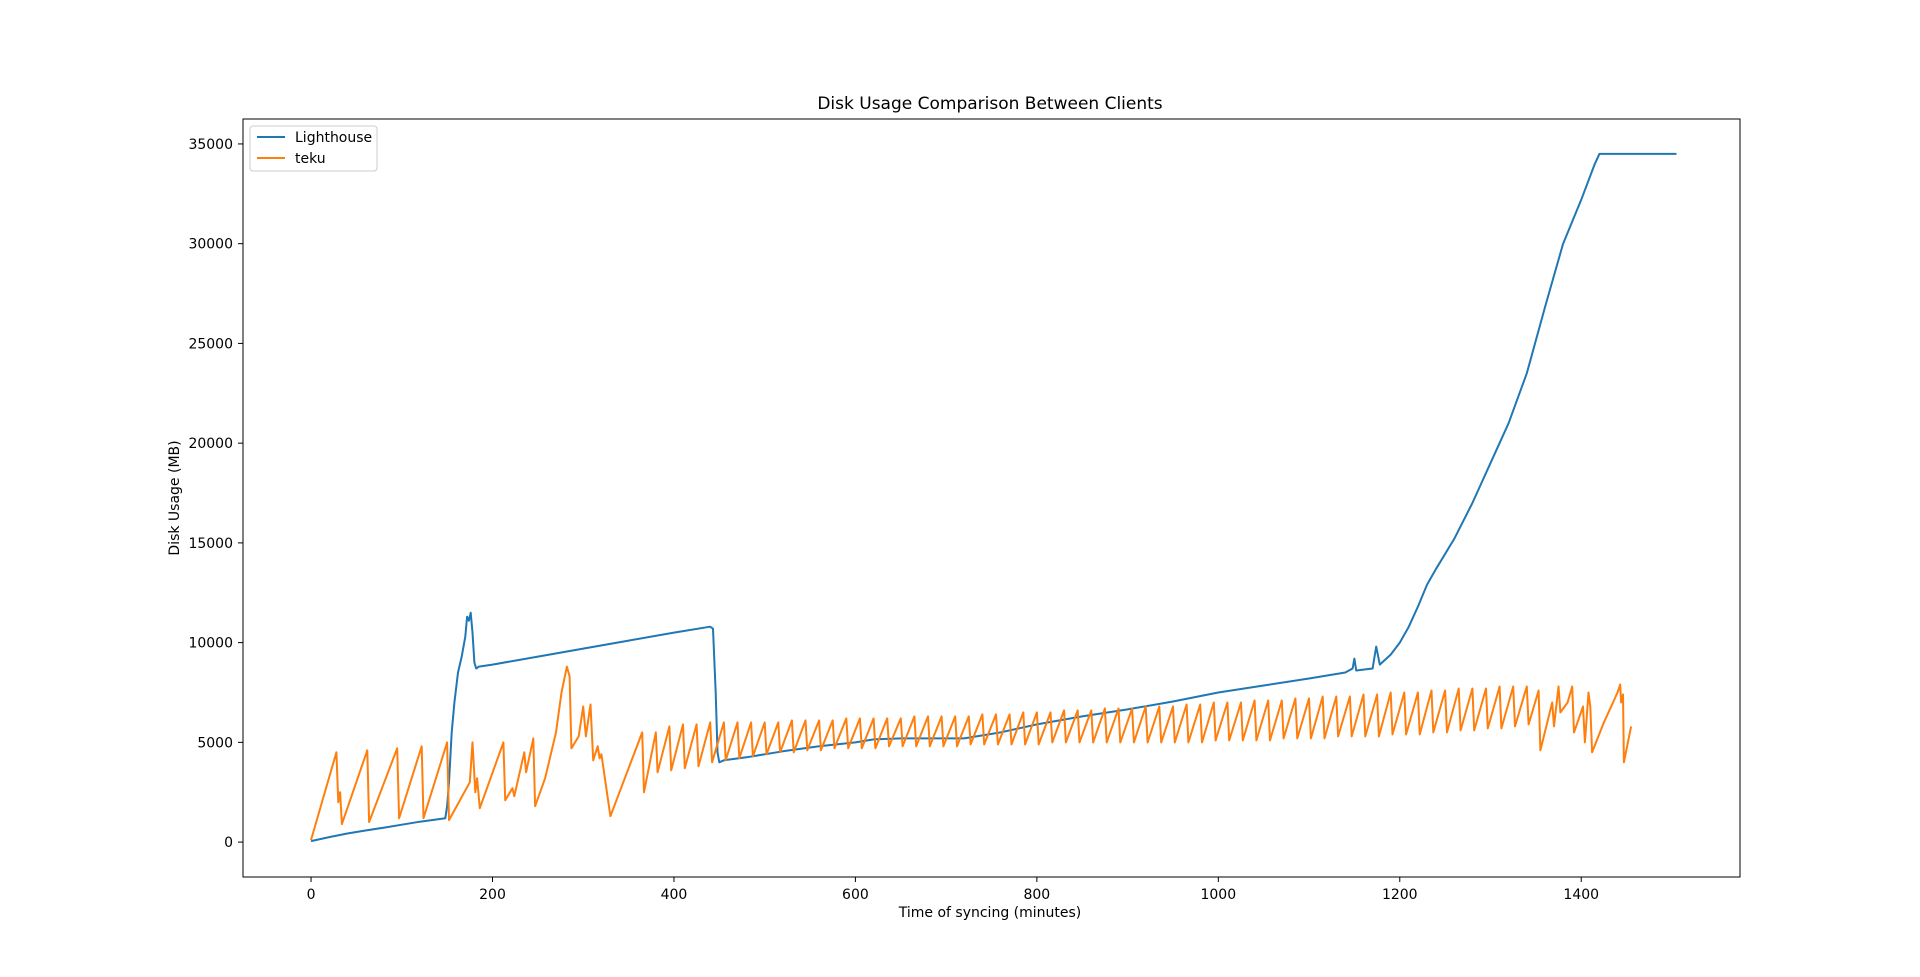 The image size is (1920, 977). I want to click on y-tick-label: 10000, so click(210, 644).